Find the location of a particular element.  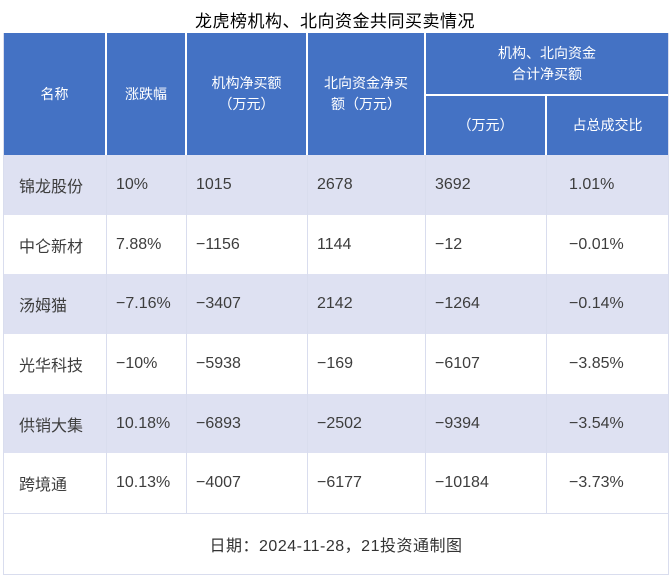

page-title: 龙虎榜机构、北向资金共同买卖情况 is located at coordinates (335, 21).